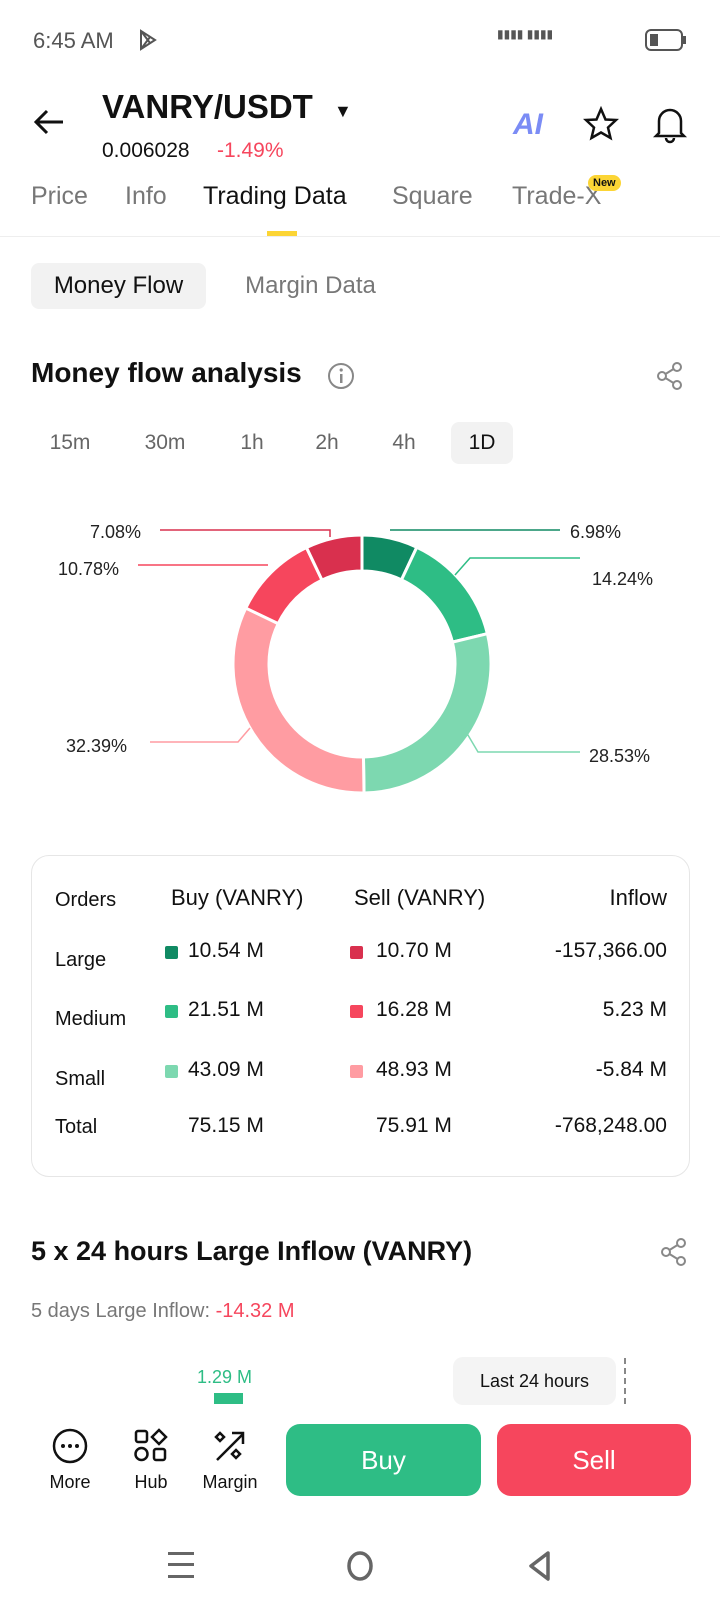 This screenshot has height=1612, width=720. I want to click on slice-label: 7.08%, so click(116, 532).